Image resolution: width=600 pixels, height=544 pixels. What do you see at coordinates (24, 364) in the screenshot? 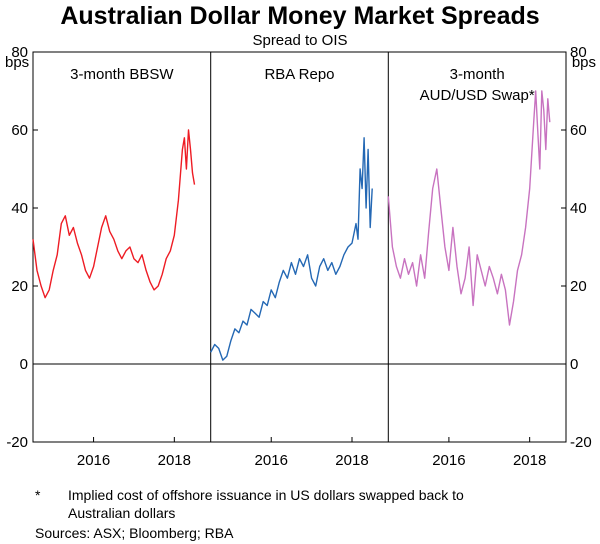
I see `y-tick-label-left: 0` at bounding box center [24, 364].